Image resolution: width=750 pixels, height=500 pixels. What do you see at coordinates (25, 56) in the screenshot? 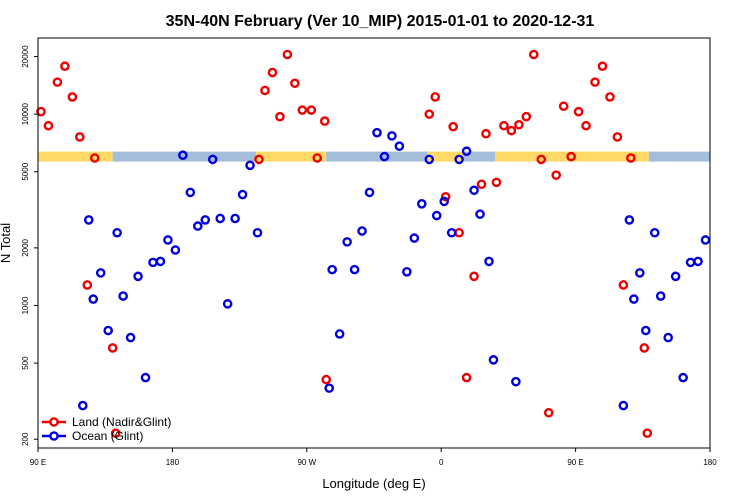
I see `y-tick-label: 20000` at bounding box center [25, 56].